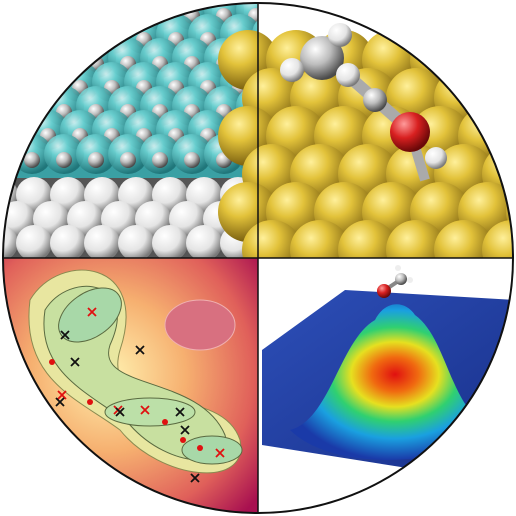 The image size is (516, 516). What do you see at coordinates (395, 382) in the screenshot?
I see `energy-peak` at bounding box center [395, 382].